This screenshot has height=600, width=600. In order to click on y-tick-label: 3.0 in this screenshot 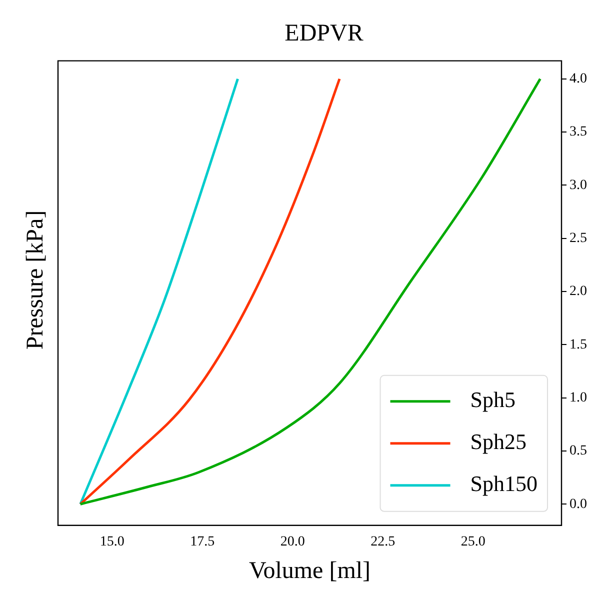, I will do `click(578, 185)`.